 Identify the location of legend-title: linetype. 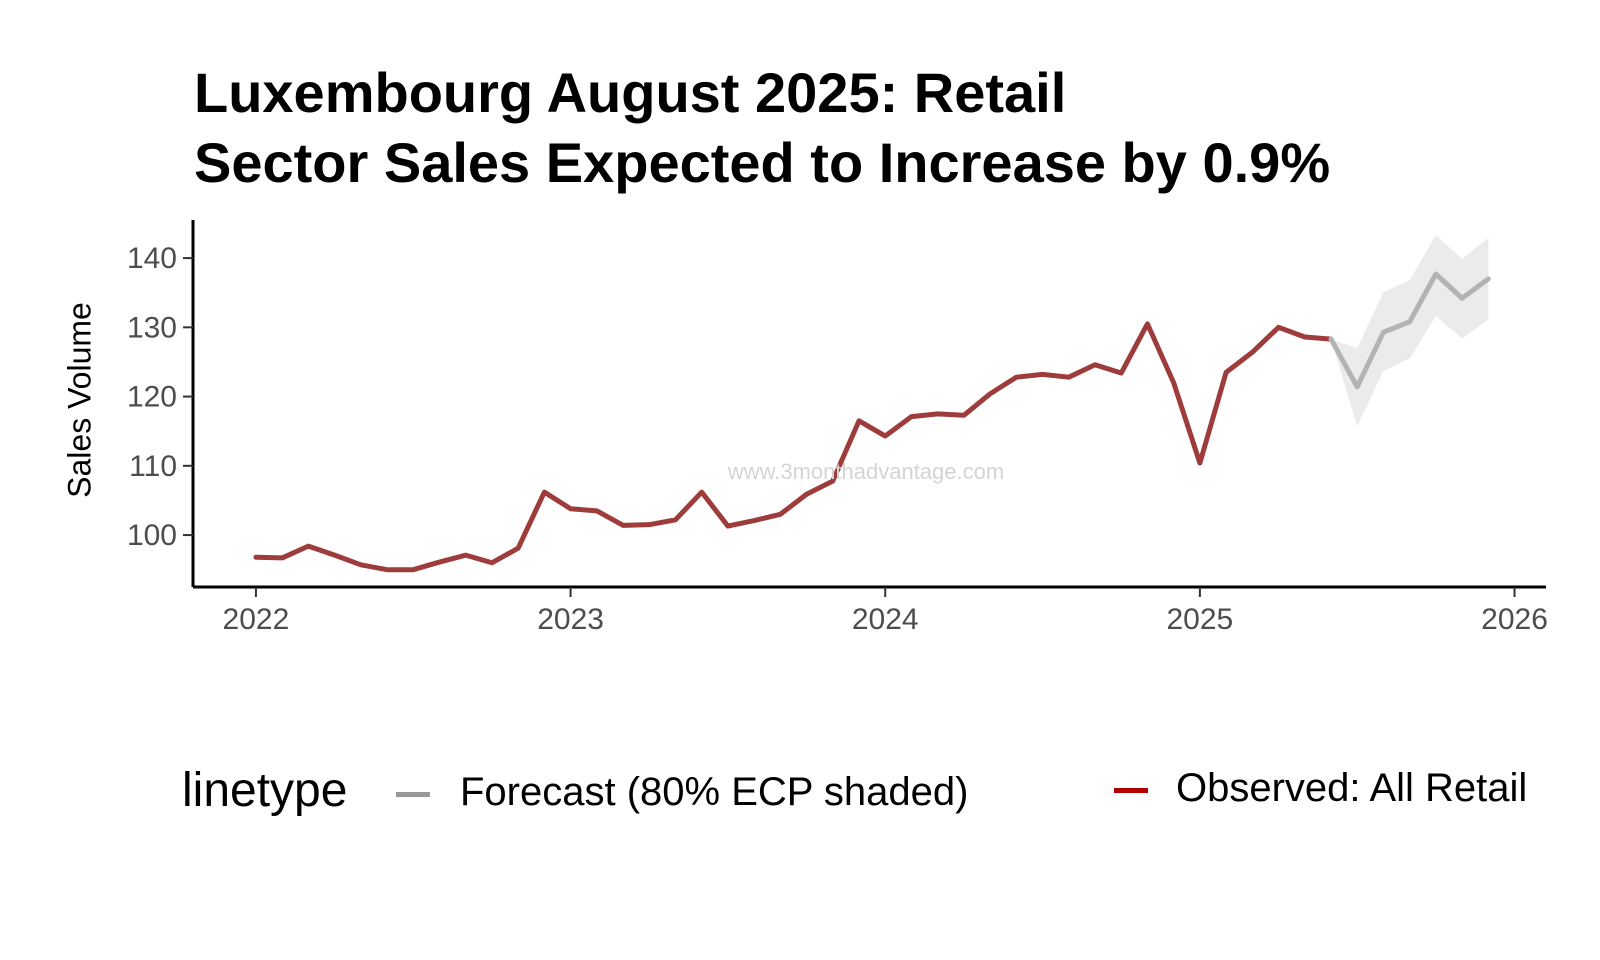
(265, 790).